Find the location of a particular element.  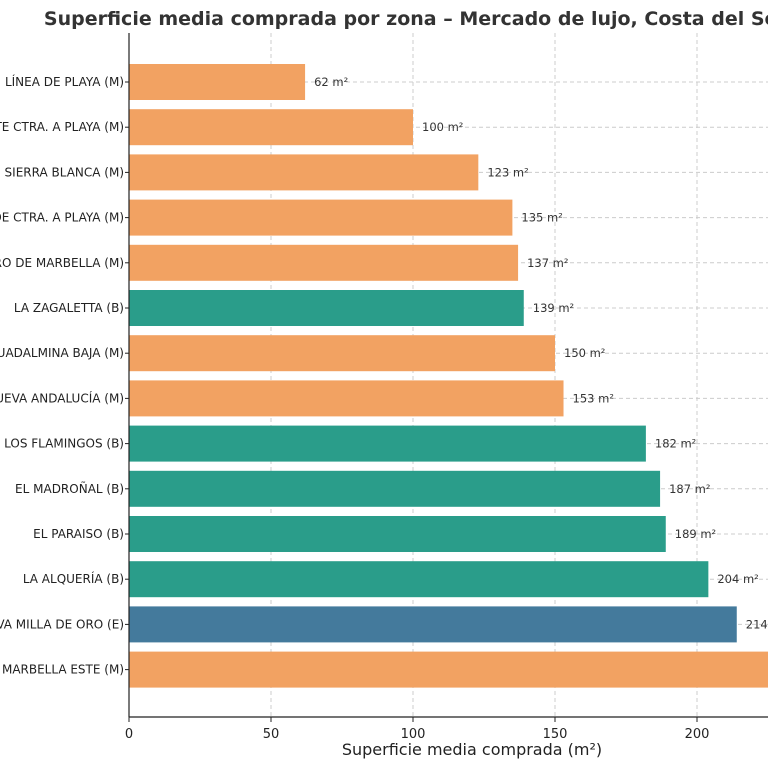

value-label: 100 m² is located at coordinates (442, 127).